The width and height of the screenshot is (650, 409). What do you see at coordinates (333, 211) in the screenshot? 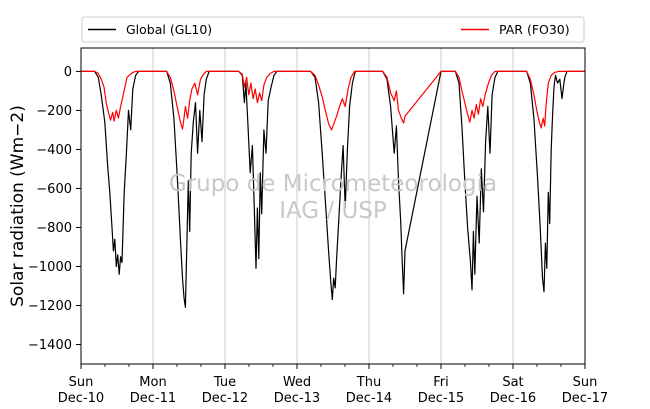
I see `watermark-line-2: IAG / USP` at bounding box center [333, 211].